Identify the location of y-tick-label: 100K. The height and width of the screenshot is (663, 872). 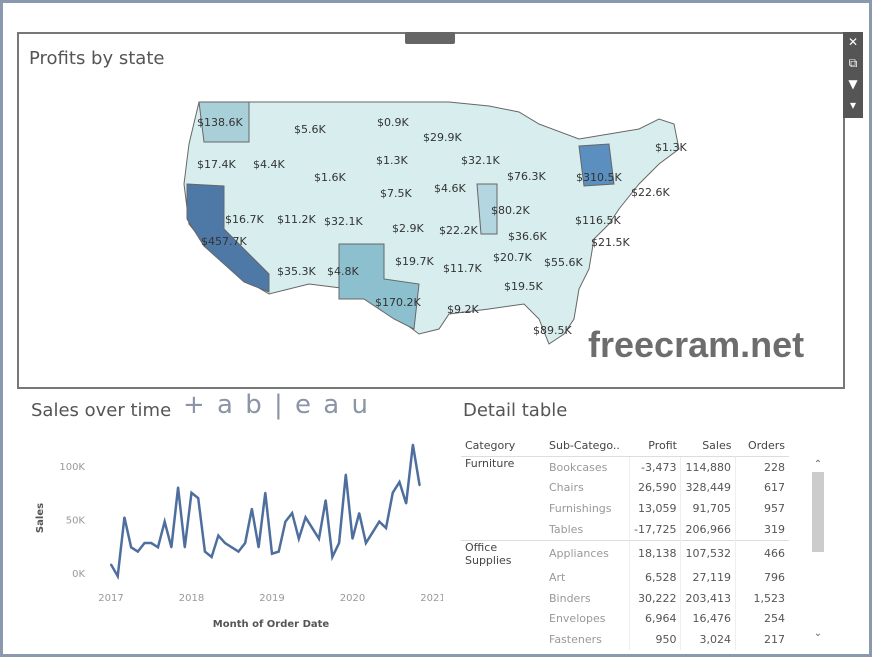
(72, 467).